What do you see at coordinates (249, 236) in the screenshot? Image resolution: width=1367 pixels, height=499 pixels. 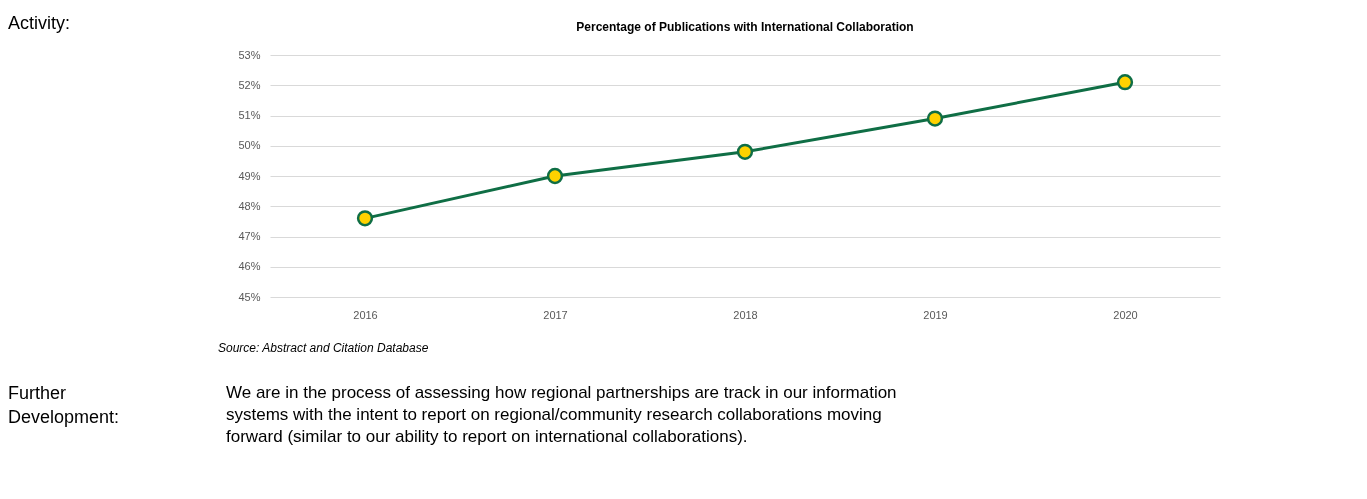 I see `y-tick-label: 47%` at bounding box center [249, 236].